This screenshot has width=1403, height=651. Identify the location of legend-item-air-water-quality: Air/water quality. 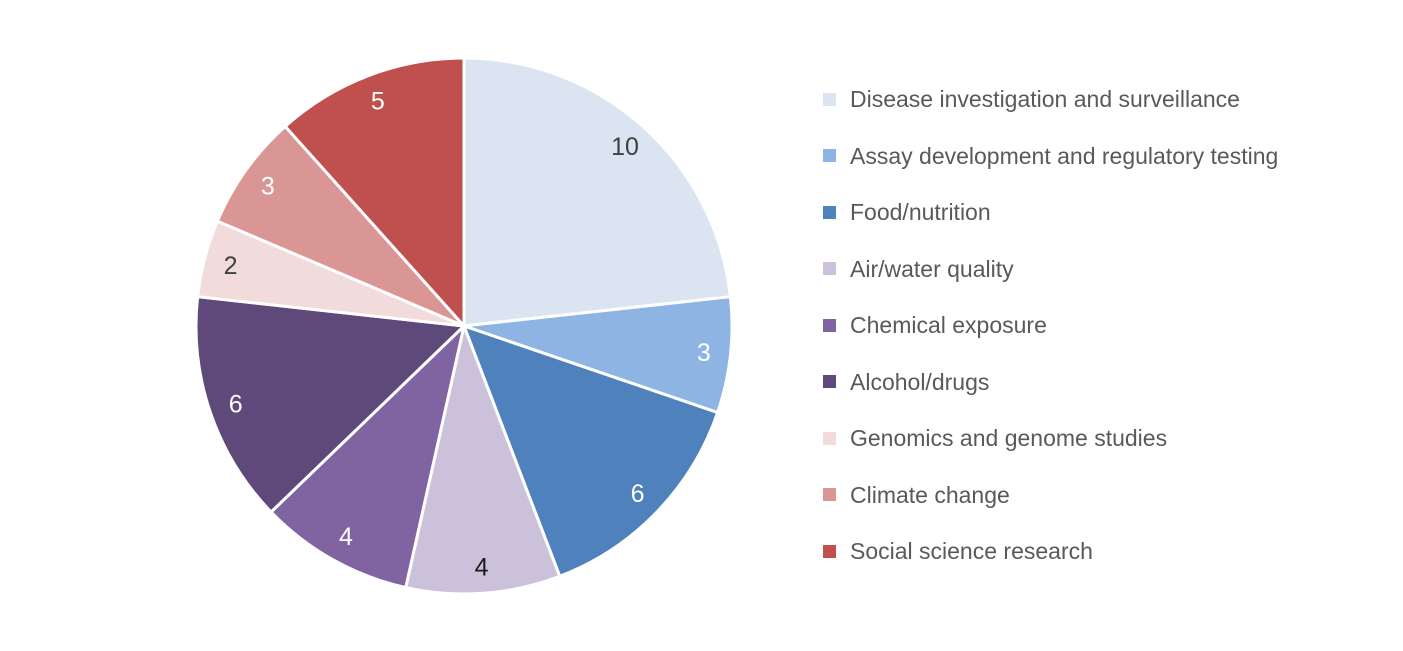
(918, 269).